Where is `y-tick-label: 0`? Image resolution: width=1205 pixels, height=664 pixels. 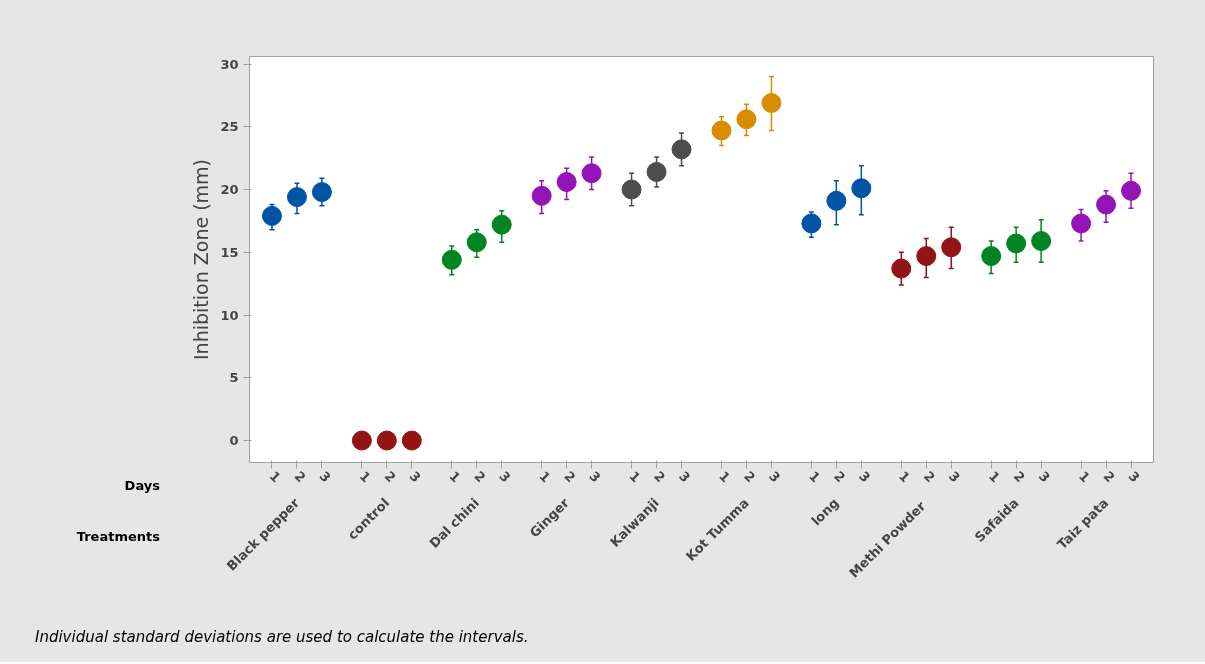 y-tick-label: 0 is located at coordinates (234, 441).